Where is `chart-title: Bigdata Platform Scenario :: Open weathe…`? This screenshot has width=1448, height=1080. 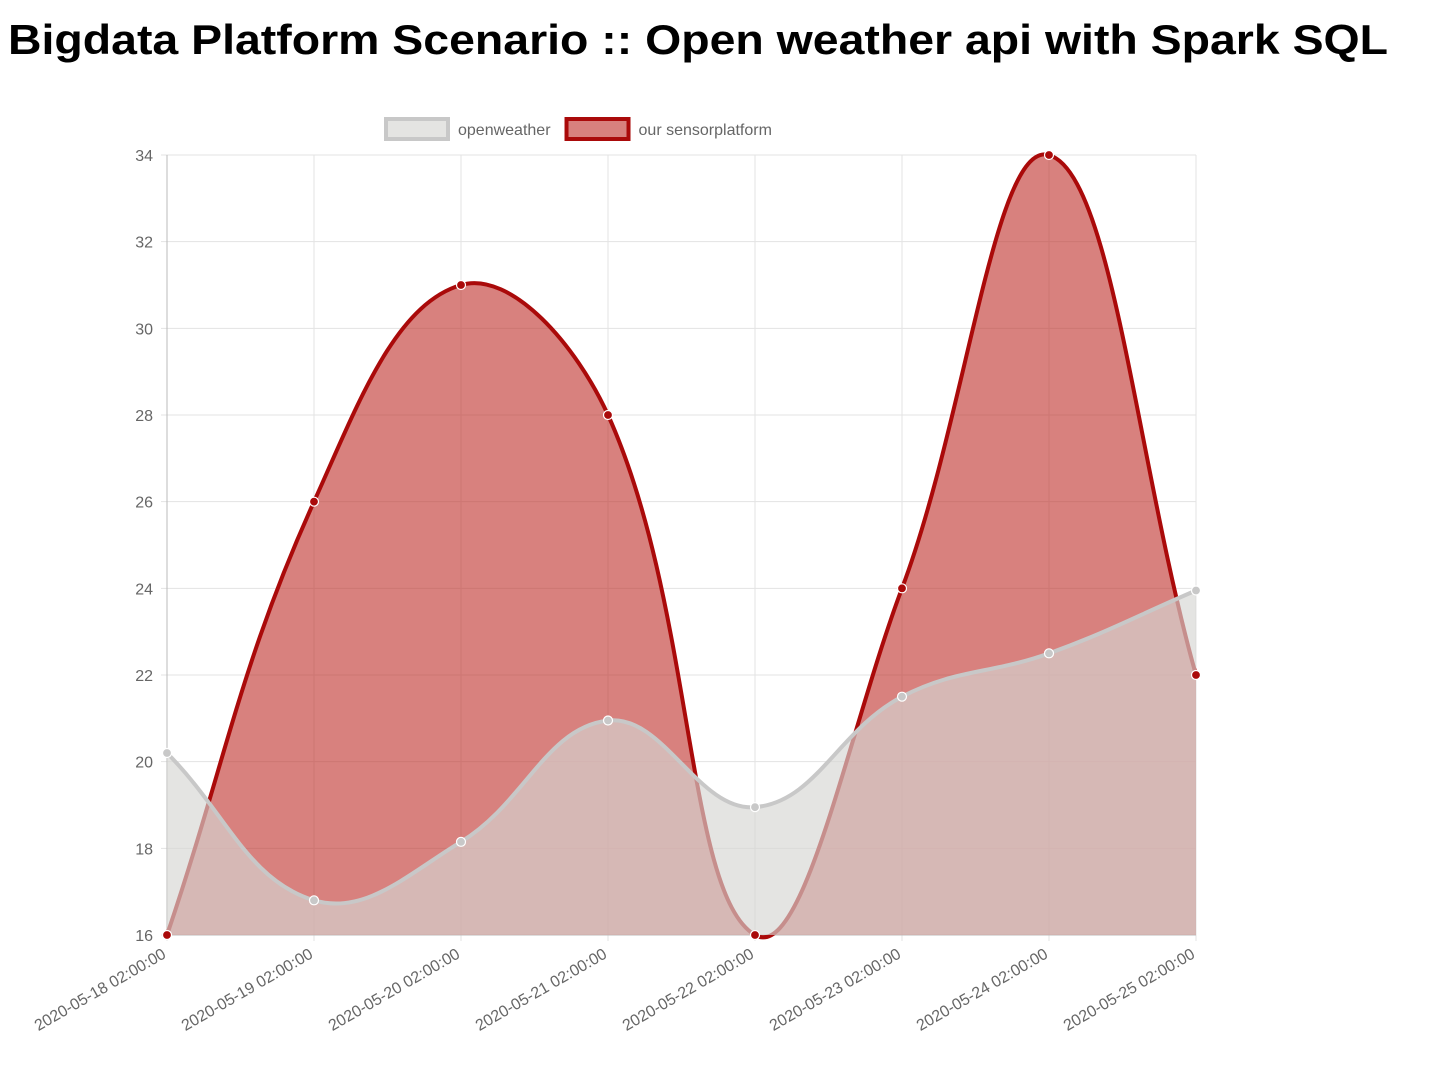 chart-title: Bigdata Platform Scenario :: Open weathe… is located at coordinates (698, 39).